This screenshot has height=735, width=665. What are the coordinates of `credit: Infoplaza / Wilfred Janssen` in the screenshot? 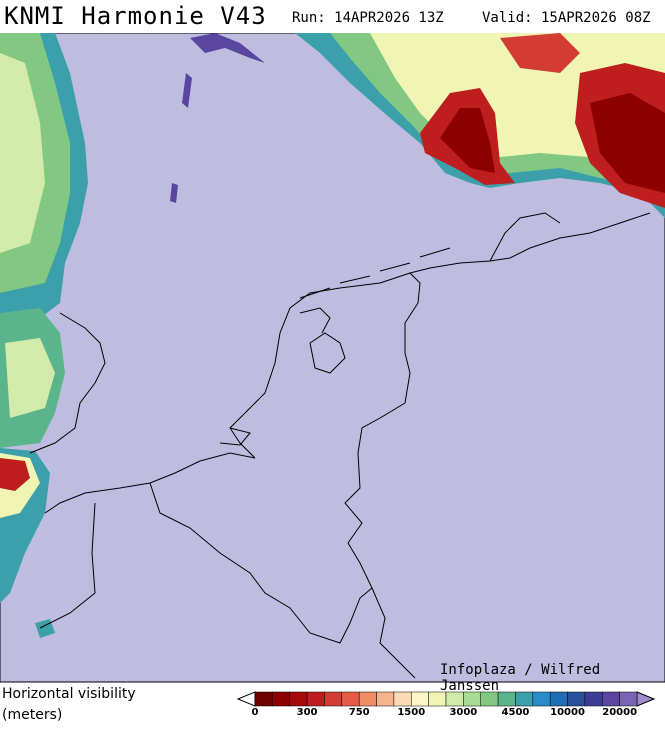 It's located at (520, 678).